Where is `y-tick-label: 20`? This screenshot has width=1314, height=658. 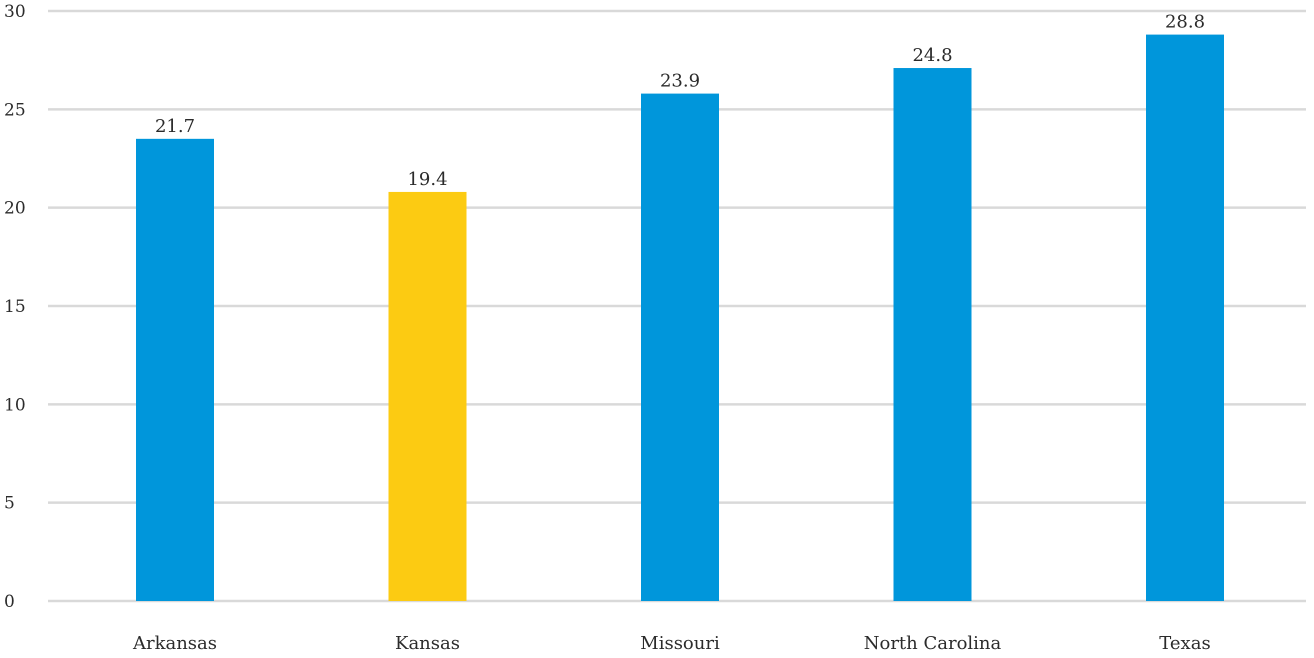 y-tick-label: 20 is located at coordinates (15, 209).